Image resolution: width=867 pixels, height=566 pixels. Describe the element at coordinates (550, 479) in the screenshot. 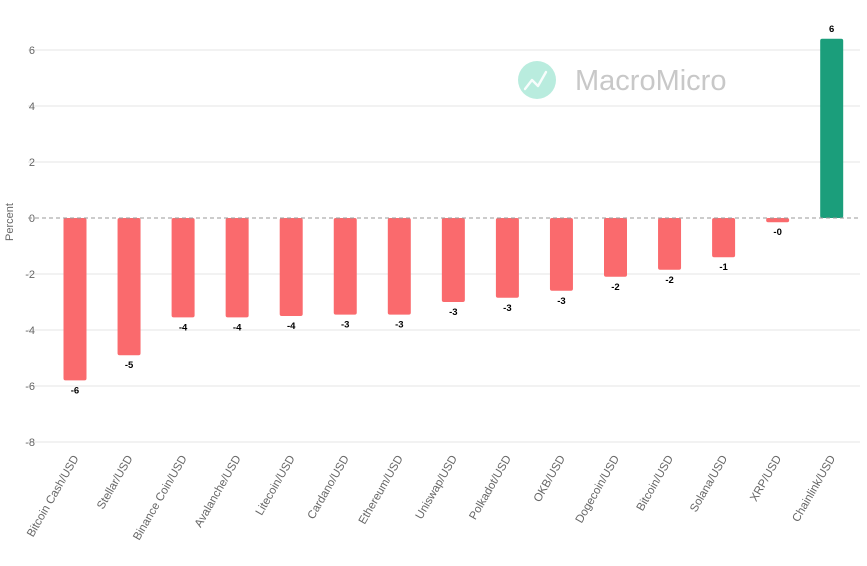

I see `x-tick-label: OKB/USD` at that location.